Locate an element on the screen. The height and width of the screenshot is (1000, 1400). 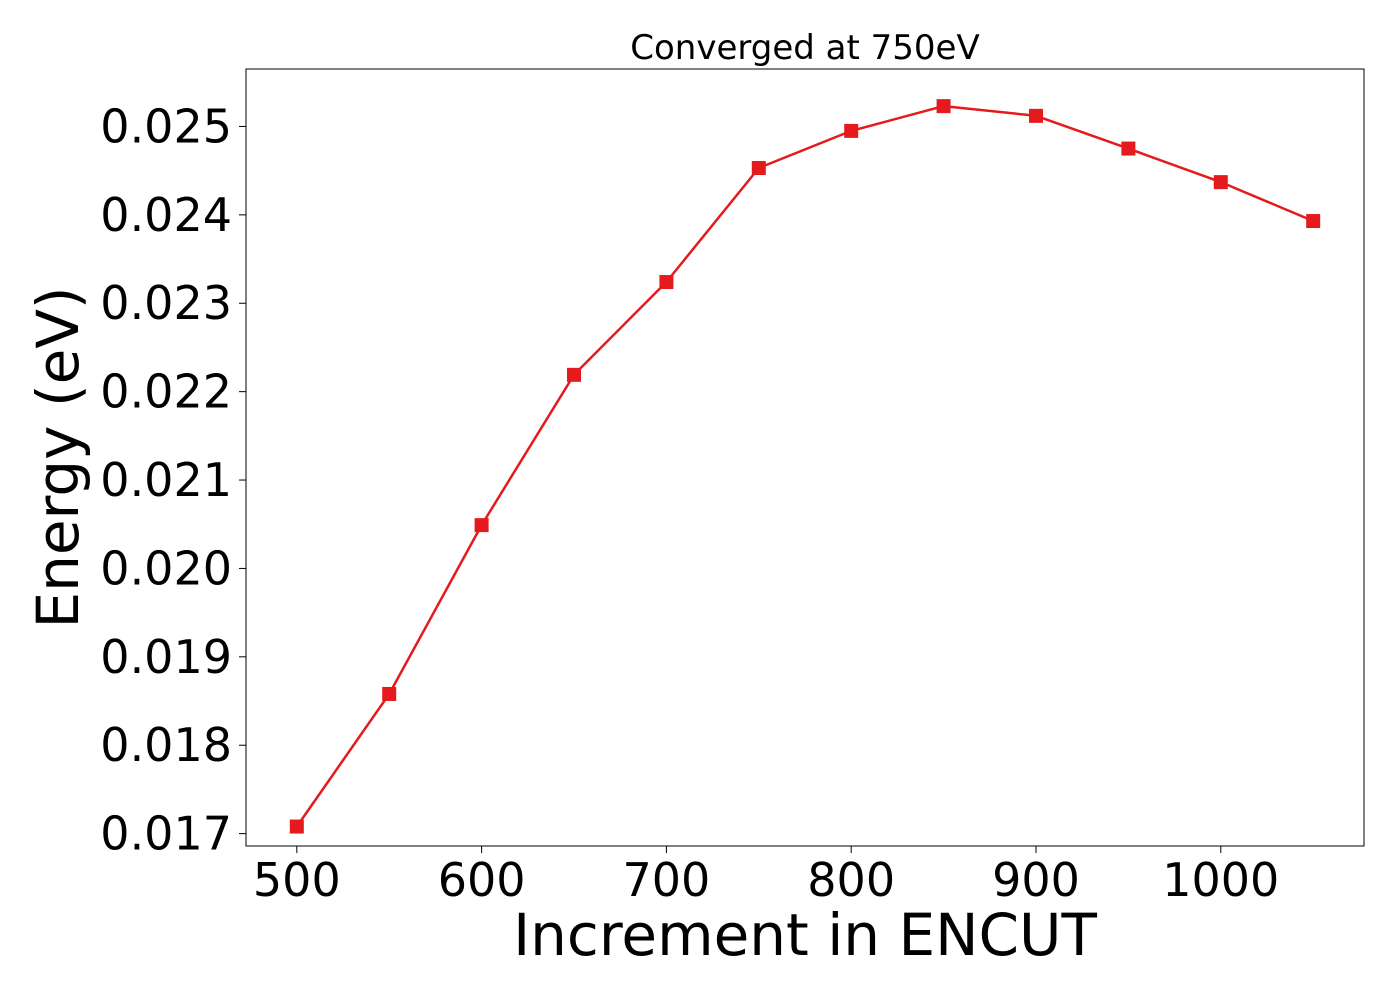
y-axis-title: Energy (eV) is located at coordinates (58, 457).